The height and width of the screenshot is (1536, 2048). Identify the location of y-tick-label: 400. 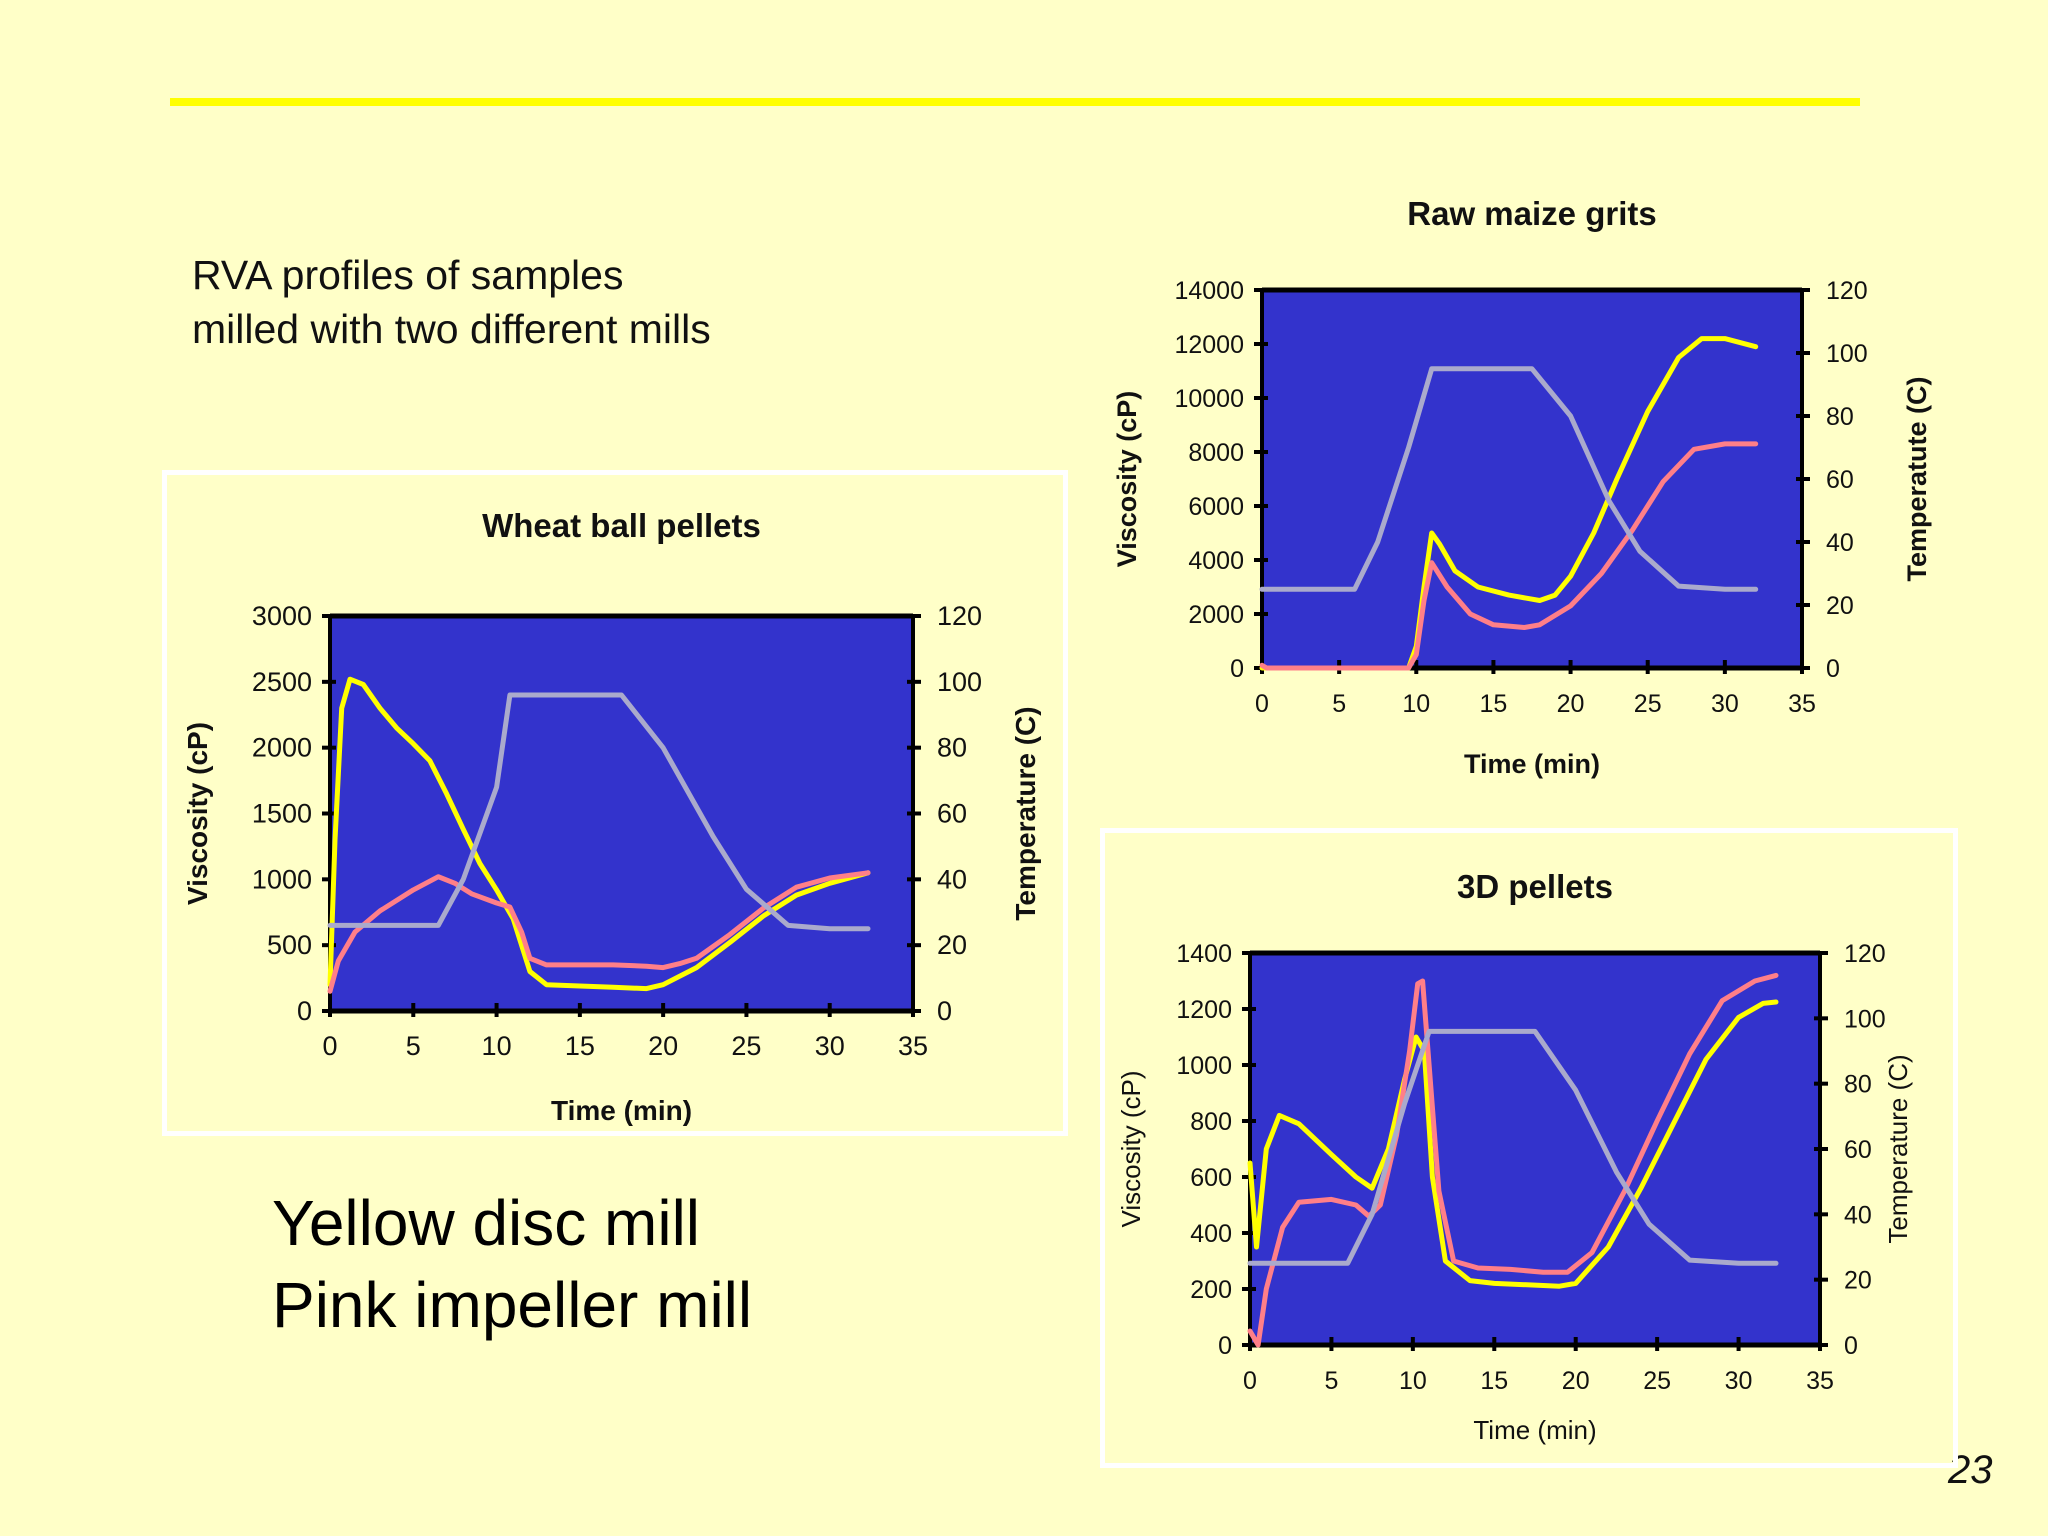
(1211, 1234).